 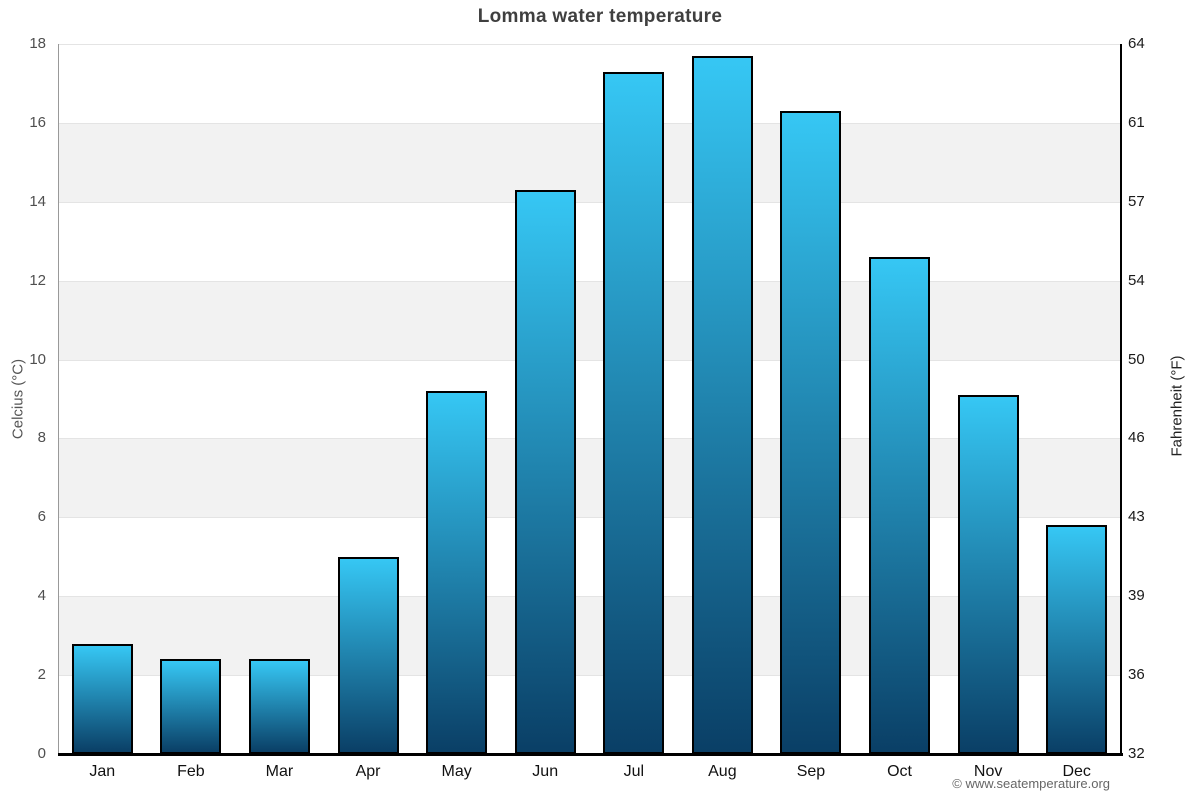 What do you see at coordinates (1136, 201) in the screenshot?
I see `right-tick-label: 57` at bounding box center [1136, 201].